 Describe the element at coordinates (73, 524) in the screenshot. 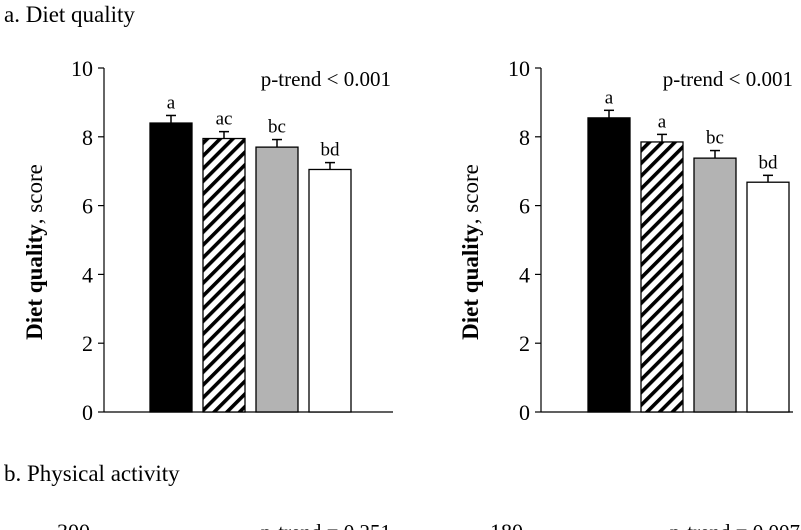

I see `section-b-left-ytick-top: 300` at that location.